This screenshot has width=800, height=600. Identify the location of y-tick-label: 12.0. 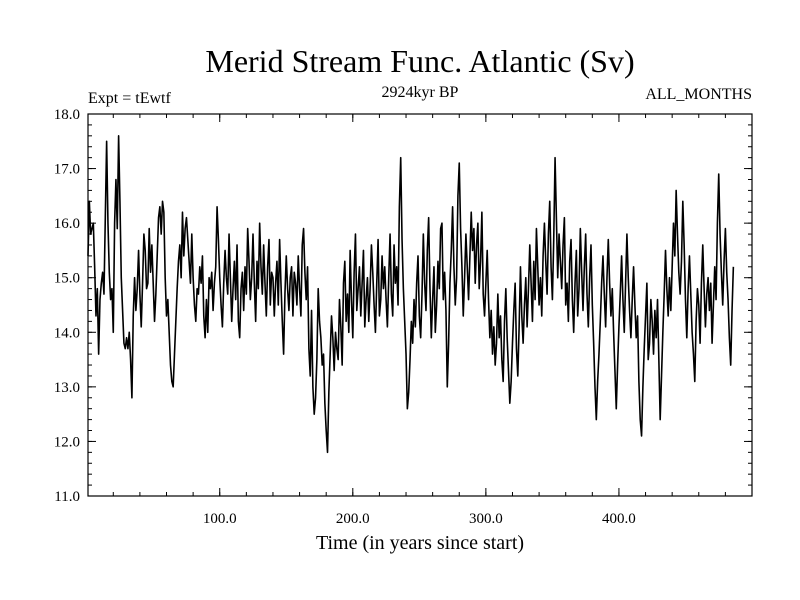
(67, 442).